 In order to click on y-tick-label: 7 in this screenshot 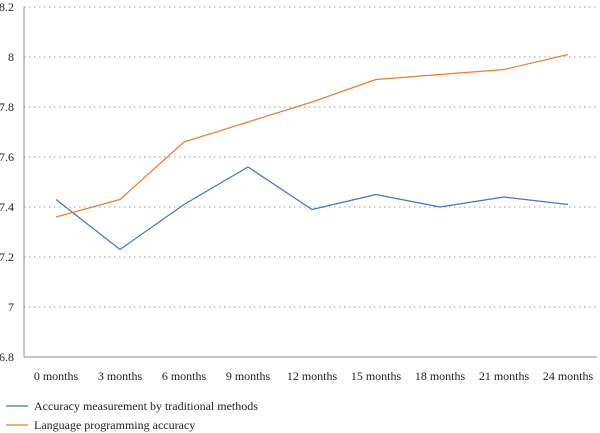, I will do `click(11, 307)`.